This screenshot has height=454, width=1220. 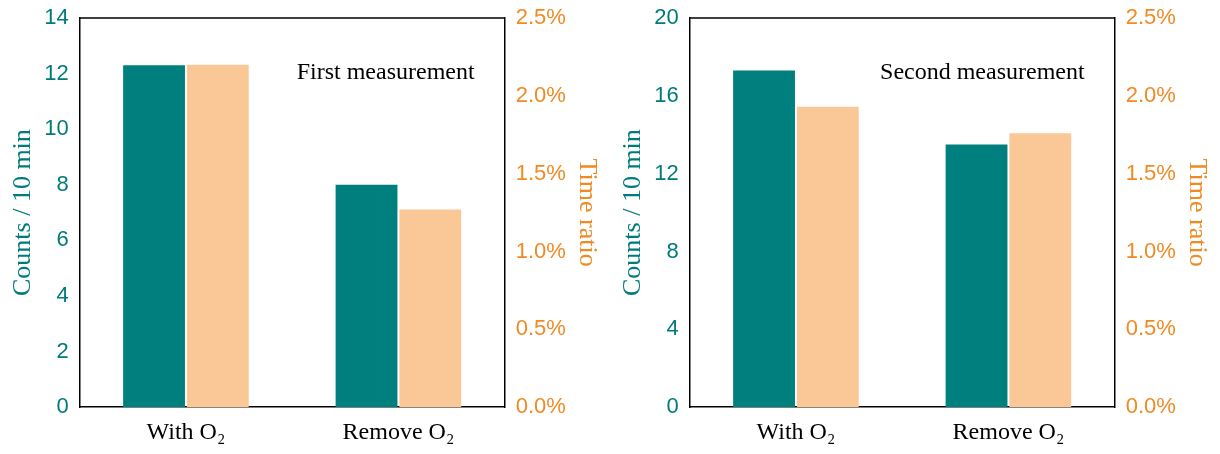 I want to click on y-tick-label: 16, so click(x=666, y=94).